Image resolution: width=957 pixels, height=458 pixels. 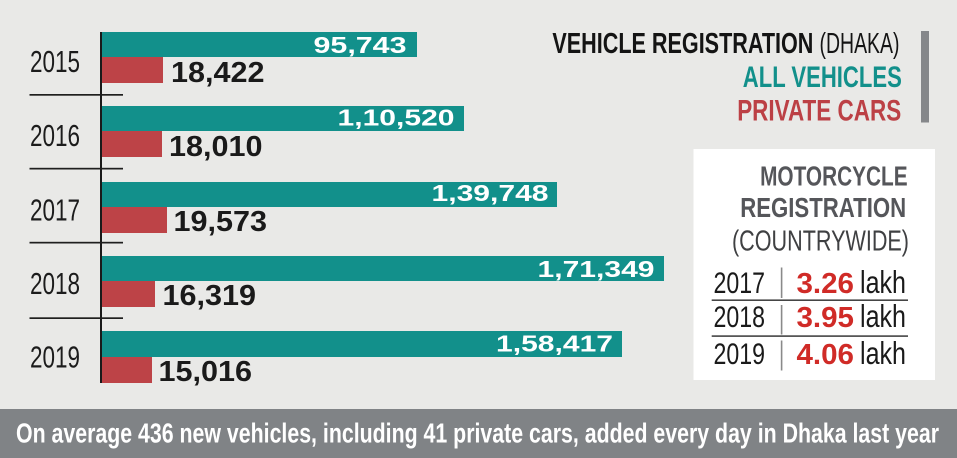 What do you see at coordinates (206, 372) in the screenshot?
I see `svg-text: 15,016` at bounding box center [206, 372].